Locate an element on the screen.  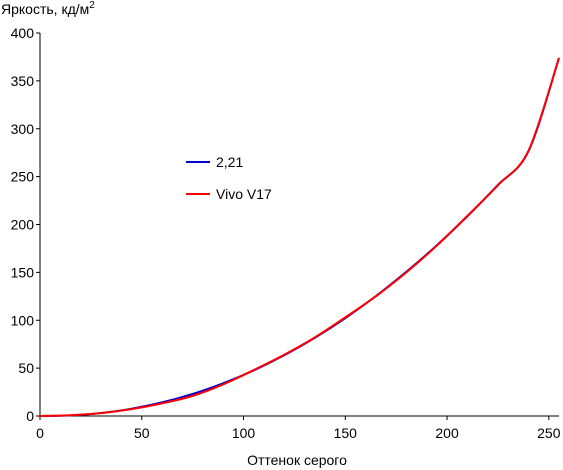
y-axis-title: Яркость, кд/м2 is located at coordinates (48, 8).